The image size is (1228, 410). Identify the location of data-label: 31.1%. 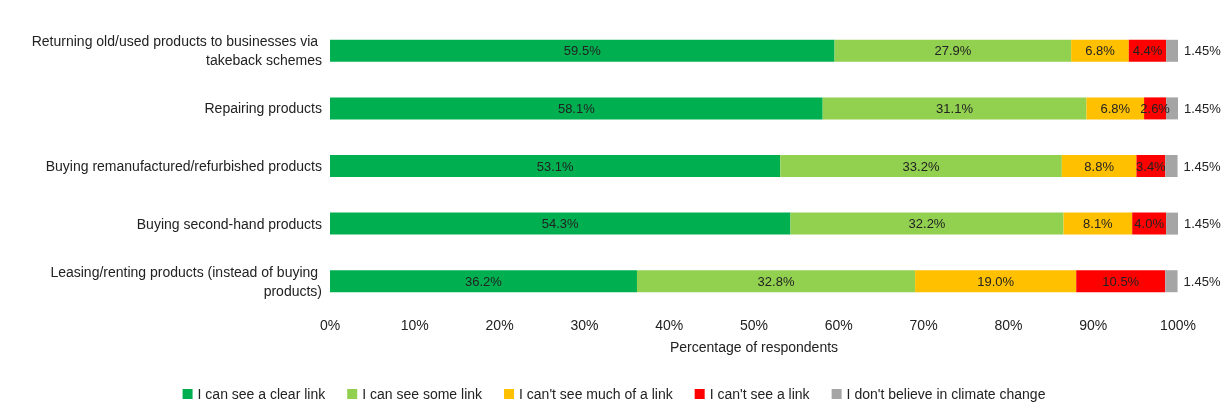
(955, 108).